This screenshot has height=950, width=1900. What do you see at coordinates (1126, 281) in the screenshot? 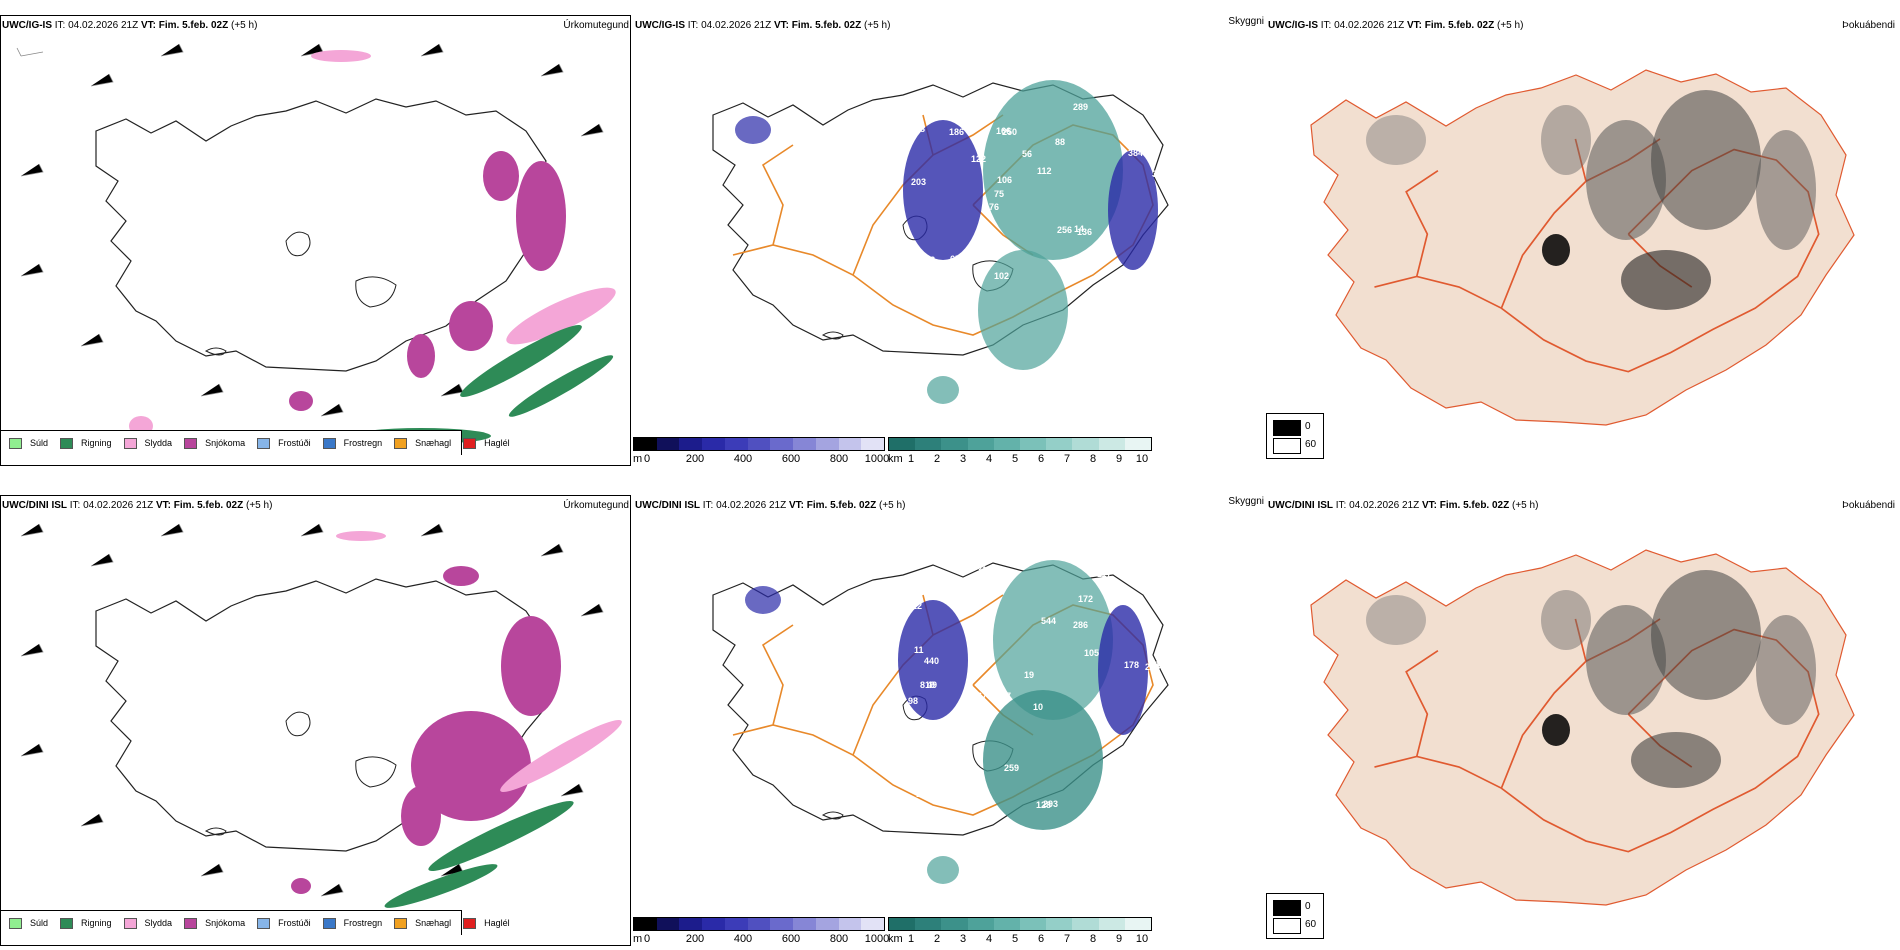
I see `ceiling-label: 95` at bounding box center [1126, 281].